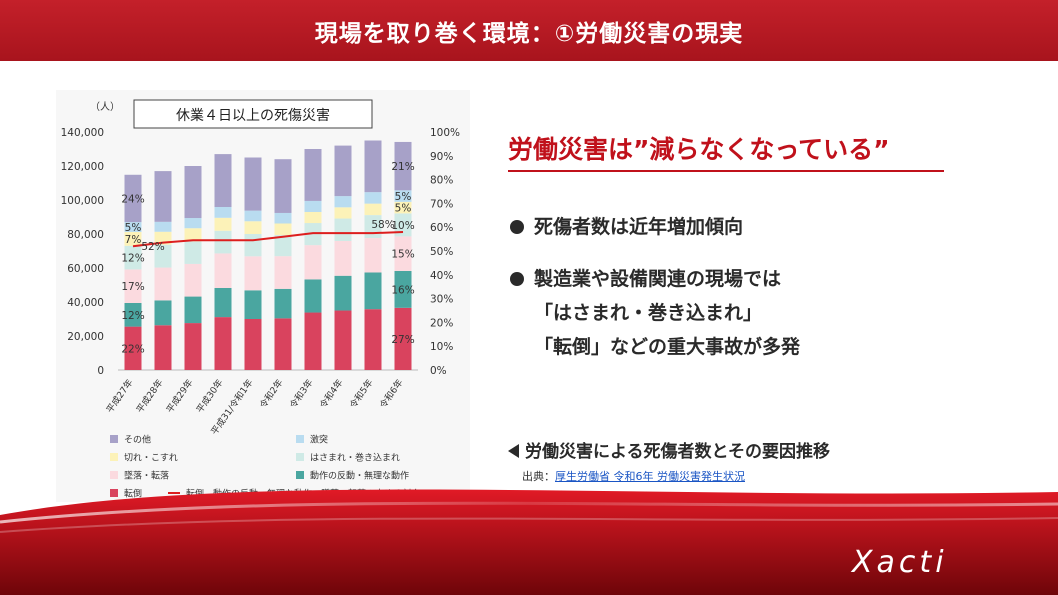 This screenshot has width=1058, height=595. I want to click on y2-tick-label: 70%, so click(441, 204).